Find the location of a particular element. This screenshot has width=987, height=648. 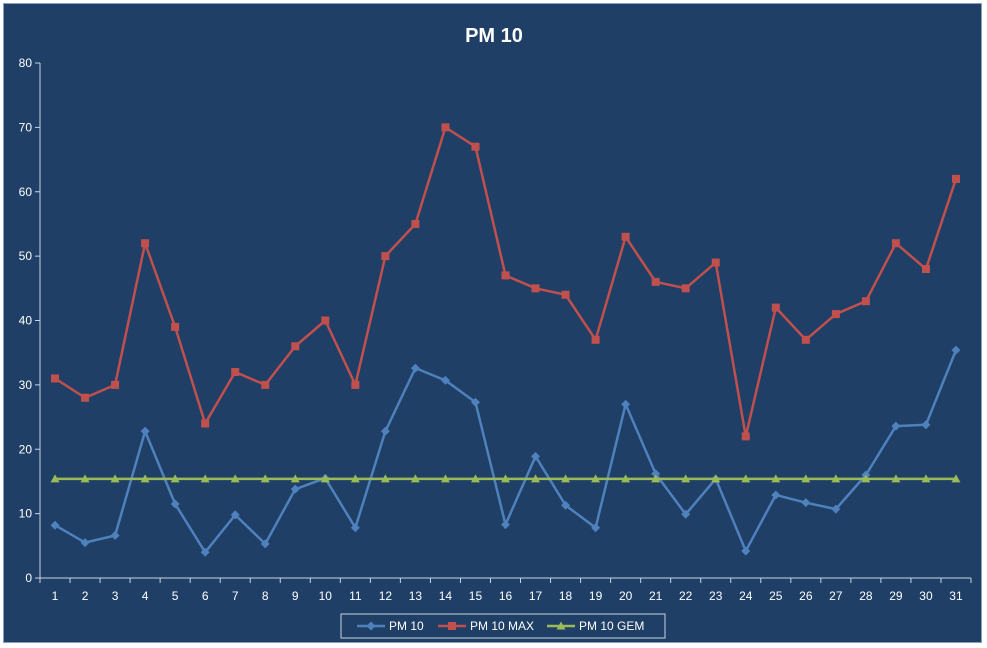

legend: PM 10 PM 10 MAX PM 10 GEM is located at coordinates (503, 626).